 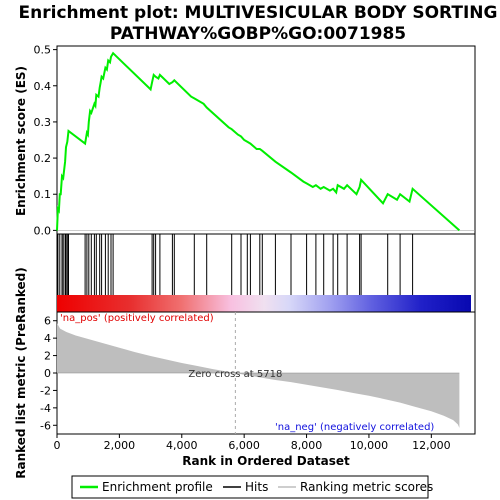 What do you see at coordinates (264, 303) in the screenshot?
I see `rank-color-bar` at bounding box center [264, 303].